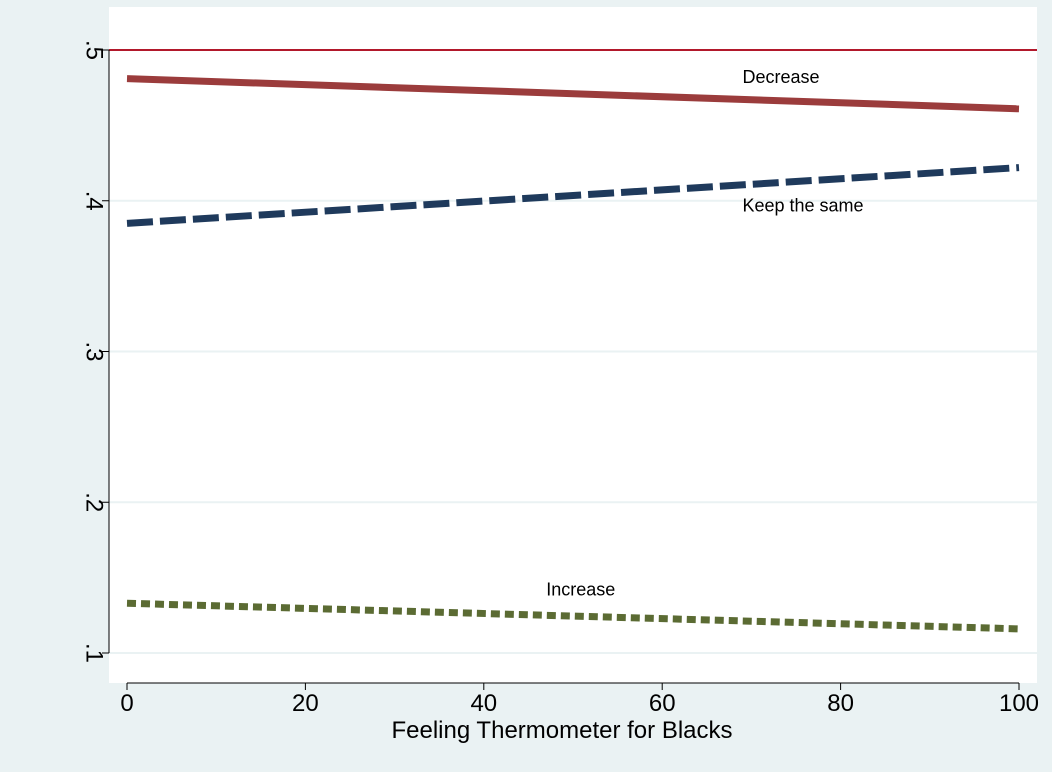 Image resolution: width=1052 pixels, height=777 pixels. I want to click on x-axis-title: Feeling Thermometer for Blacks, so click(561, 730).